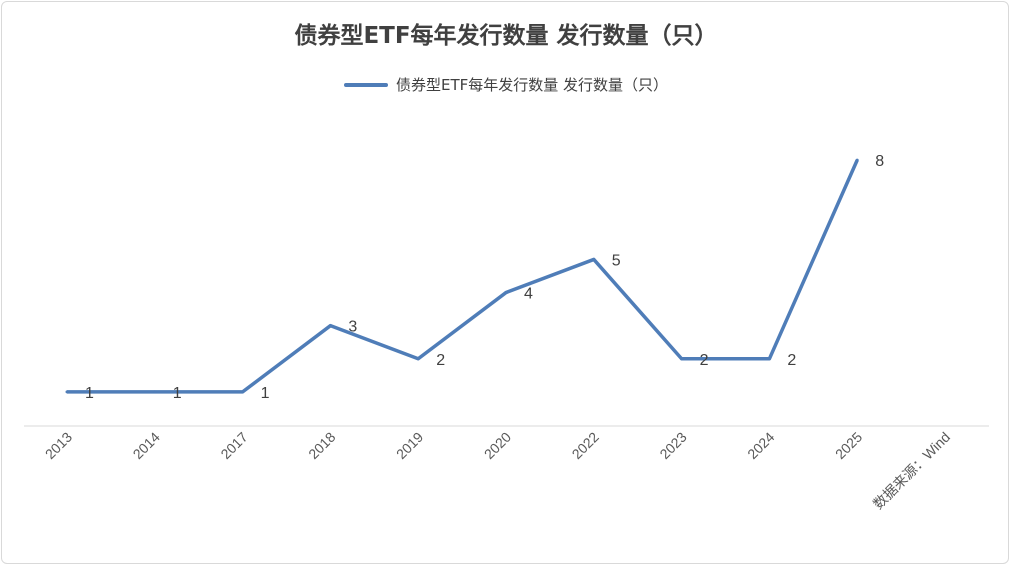 This screenshot has width=1012, height=567. Describe the element at coordinates (528, 294) in the screenshot. I see `data-label: 4` at that location.